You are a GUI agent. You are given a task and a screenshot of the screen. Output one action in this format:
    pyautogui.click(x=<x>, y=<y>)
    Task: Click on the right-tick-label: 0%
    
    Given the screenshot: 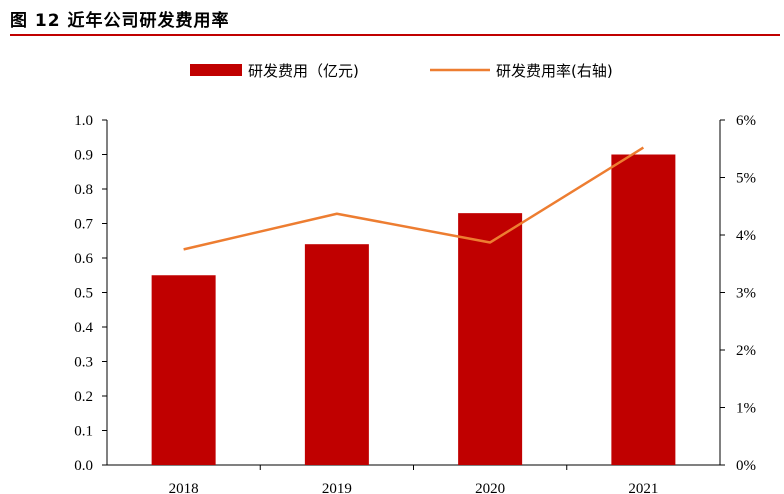 What is the action you would take?
    pyautogui.click(x=746, y=466)
    